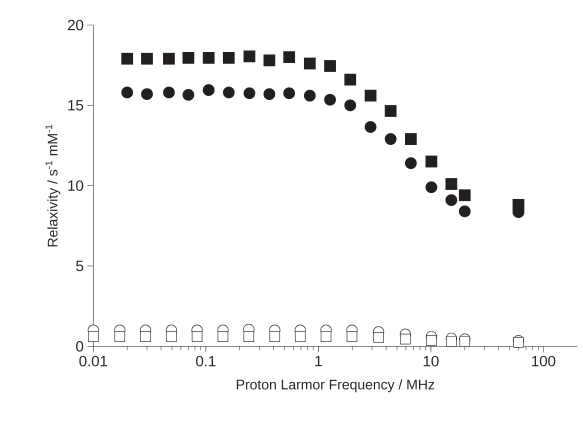 The width and height of the screenshot is (583, 426). What do you see at coordinates (80, 346) in the screenshot?
I see `y-tick-label: 0` at bounding box center [80, 346].